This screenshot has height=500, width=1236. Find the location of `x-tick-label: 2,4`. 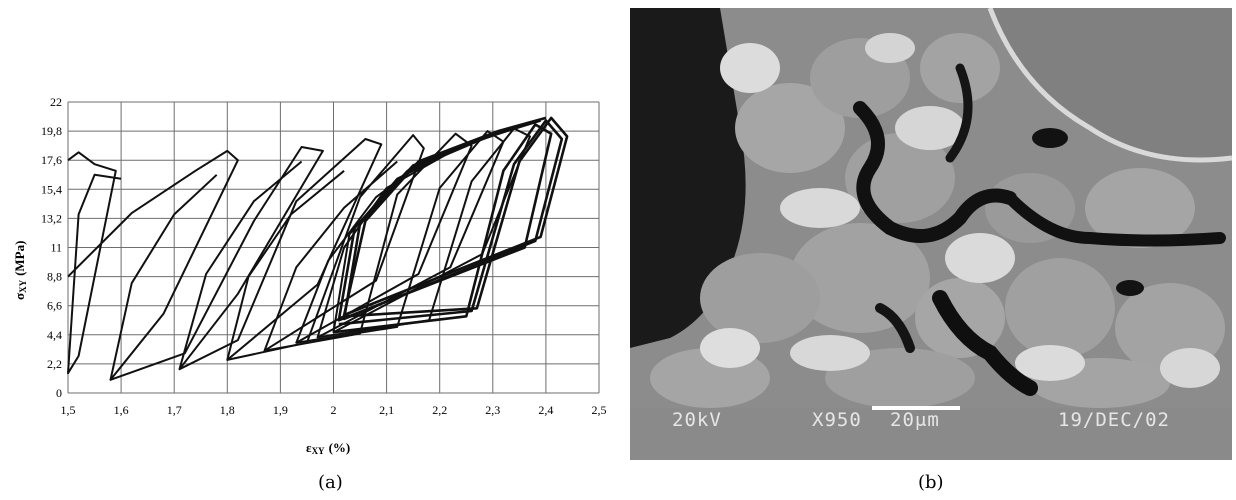

x-tick-label: 2,4 is located at coordinates (545, 410).